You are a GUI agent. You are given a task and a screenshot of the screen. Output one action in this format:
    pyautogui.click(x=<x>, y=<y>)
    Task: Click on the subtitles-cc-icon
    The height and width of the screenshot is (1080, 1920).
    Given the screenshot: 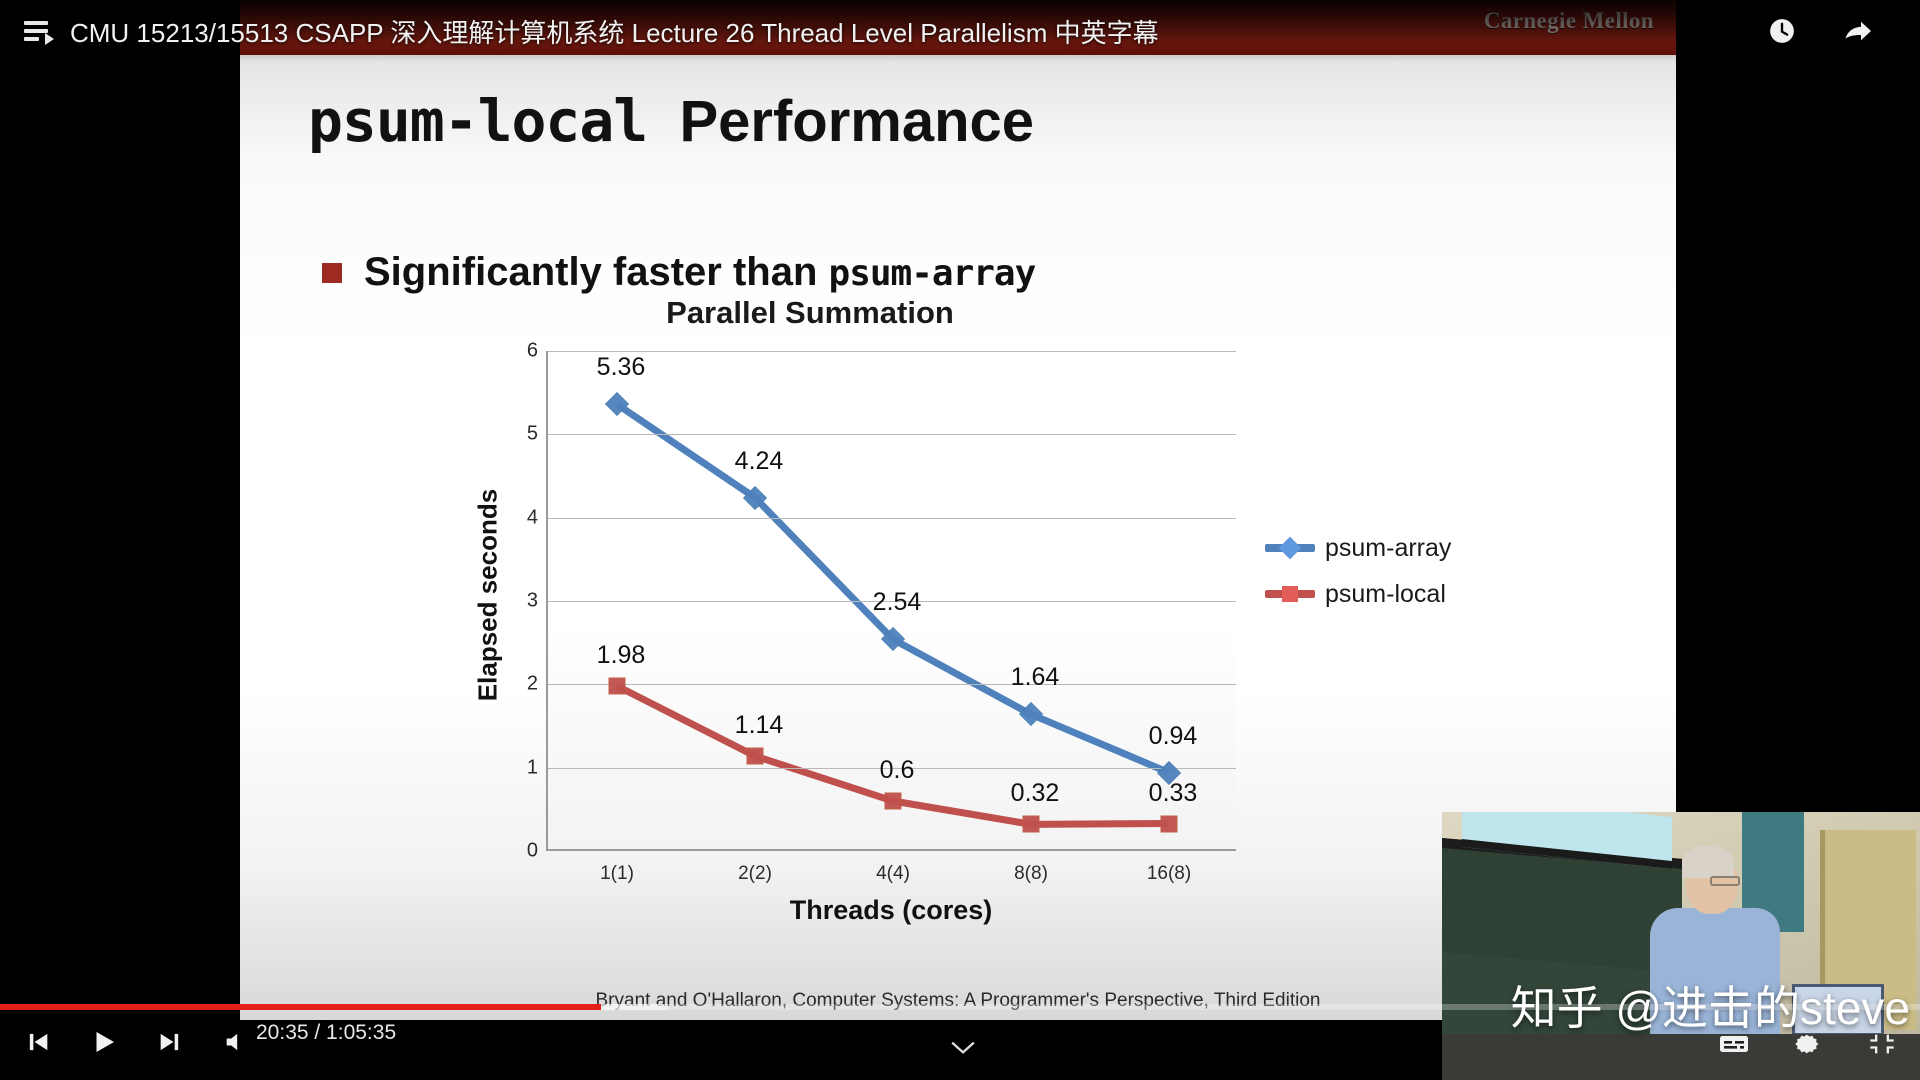 What is the action you would take?
    pyautogui.click(x=1734, y=1044)
    